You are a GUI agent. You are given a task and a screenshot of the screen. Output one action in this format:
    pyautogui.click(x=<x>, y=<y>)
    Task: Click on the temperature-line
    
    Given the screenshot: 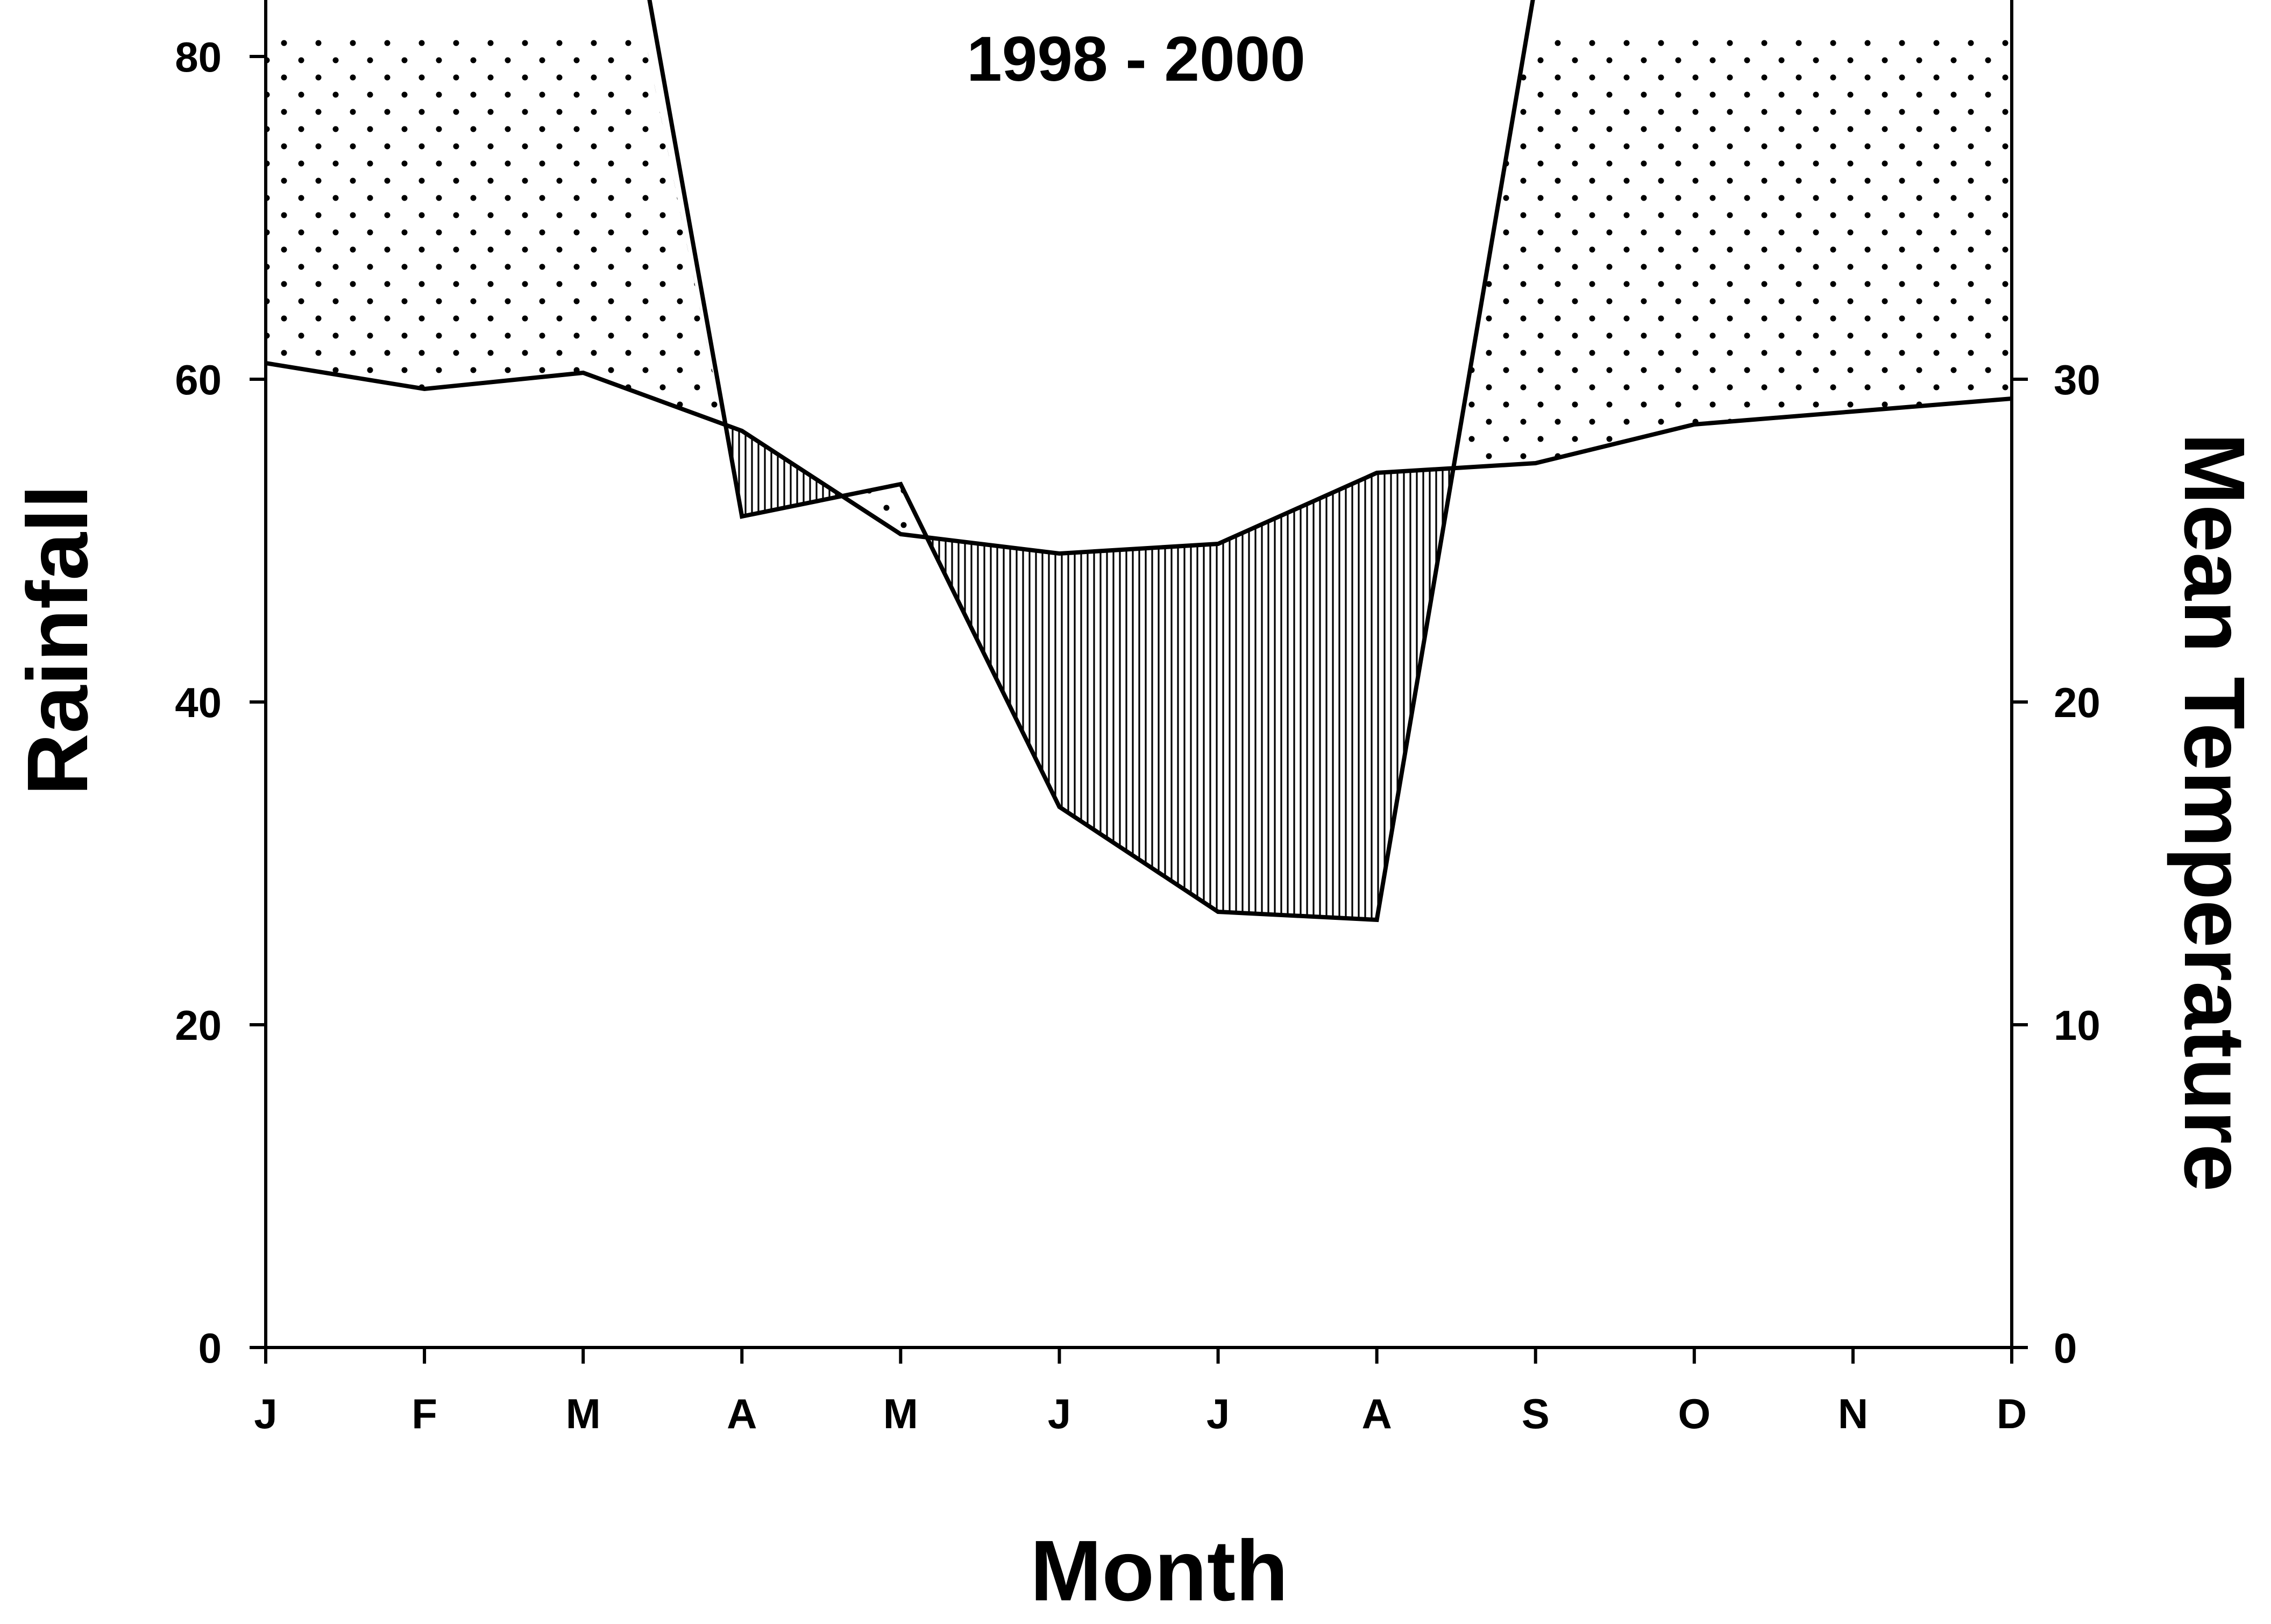 What is the action you would take?
    pyautogui.click(x=1139, y=458)
    